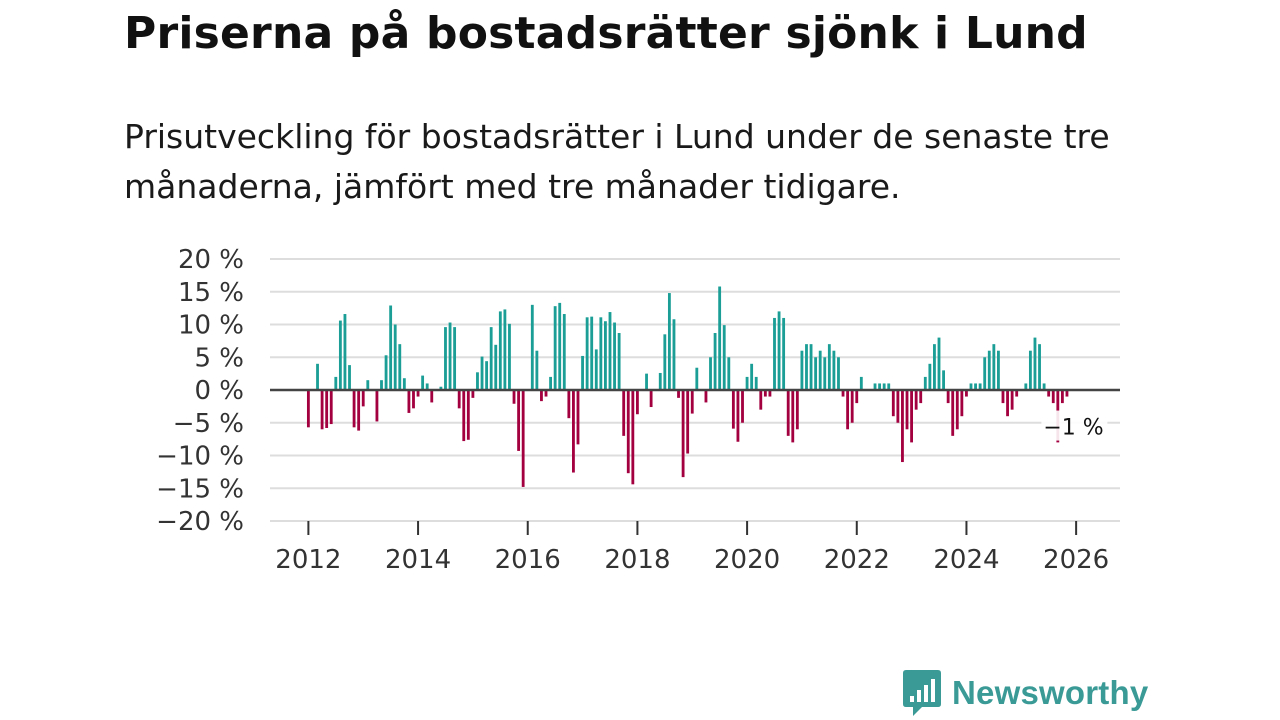  I want to click on brand: Newsworthy, so click(1025, 693).